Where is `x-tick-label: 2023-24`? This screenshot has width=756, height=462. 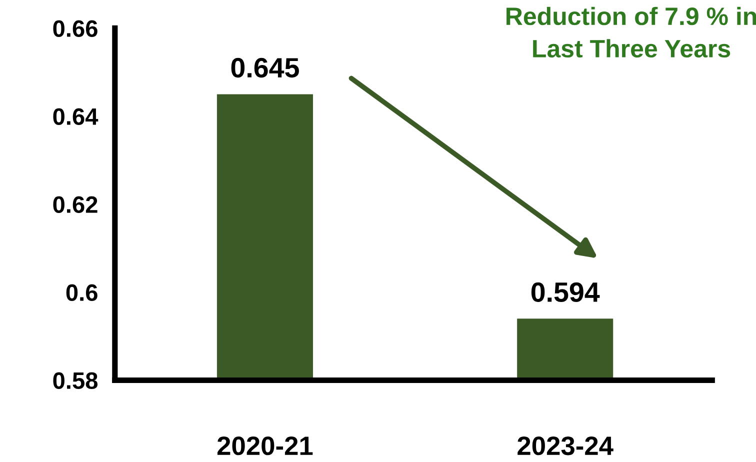
x-tick-label: 2023-24 is located at coordinates (566, 446).